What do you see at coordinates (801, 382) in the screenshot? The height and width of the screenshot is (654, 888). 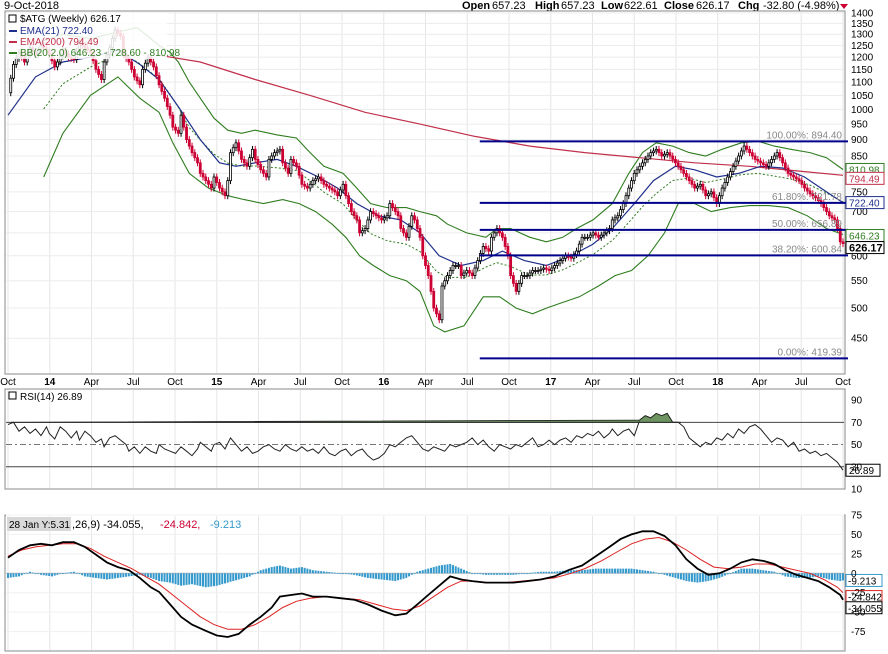 I see `x-tick-label: Jul` at bounding box center [801, 382].